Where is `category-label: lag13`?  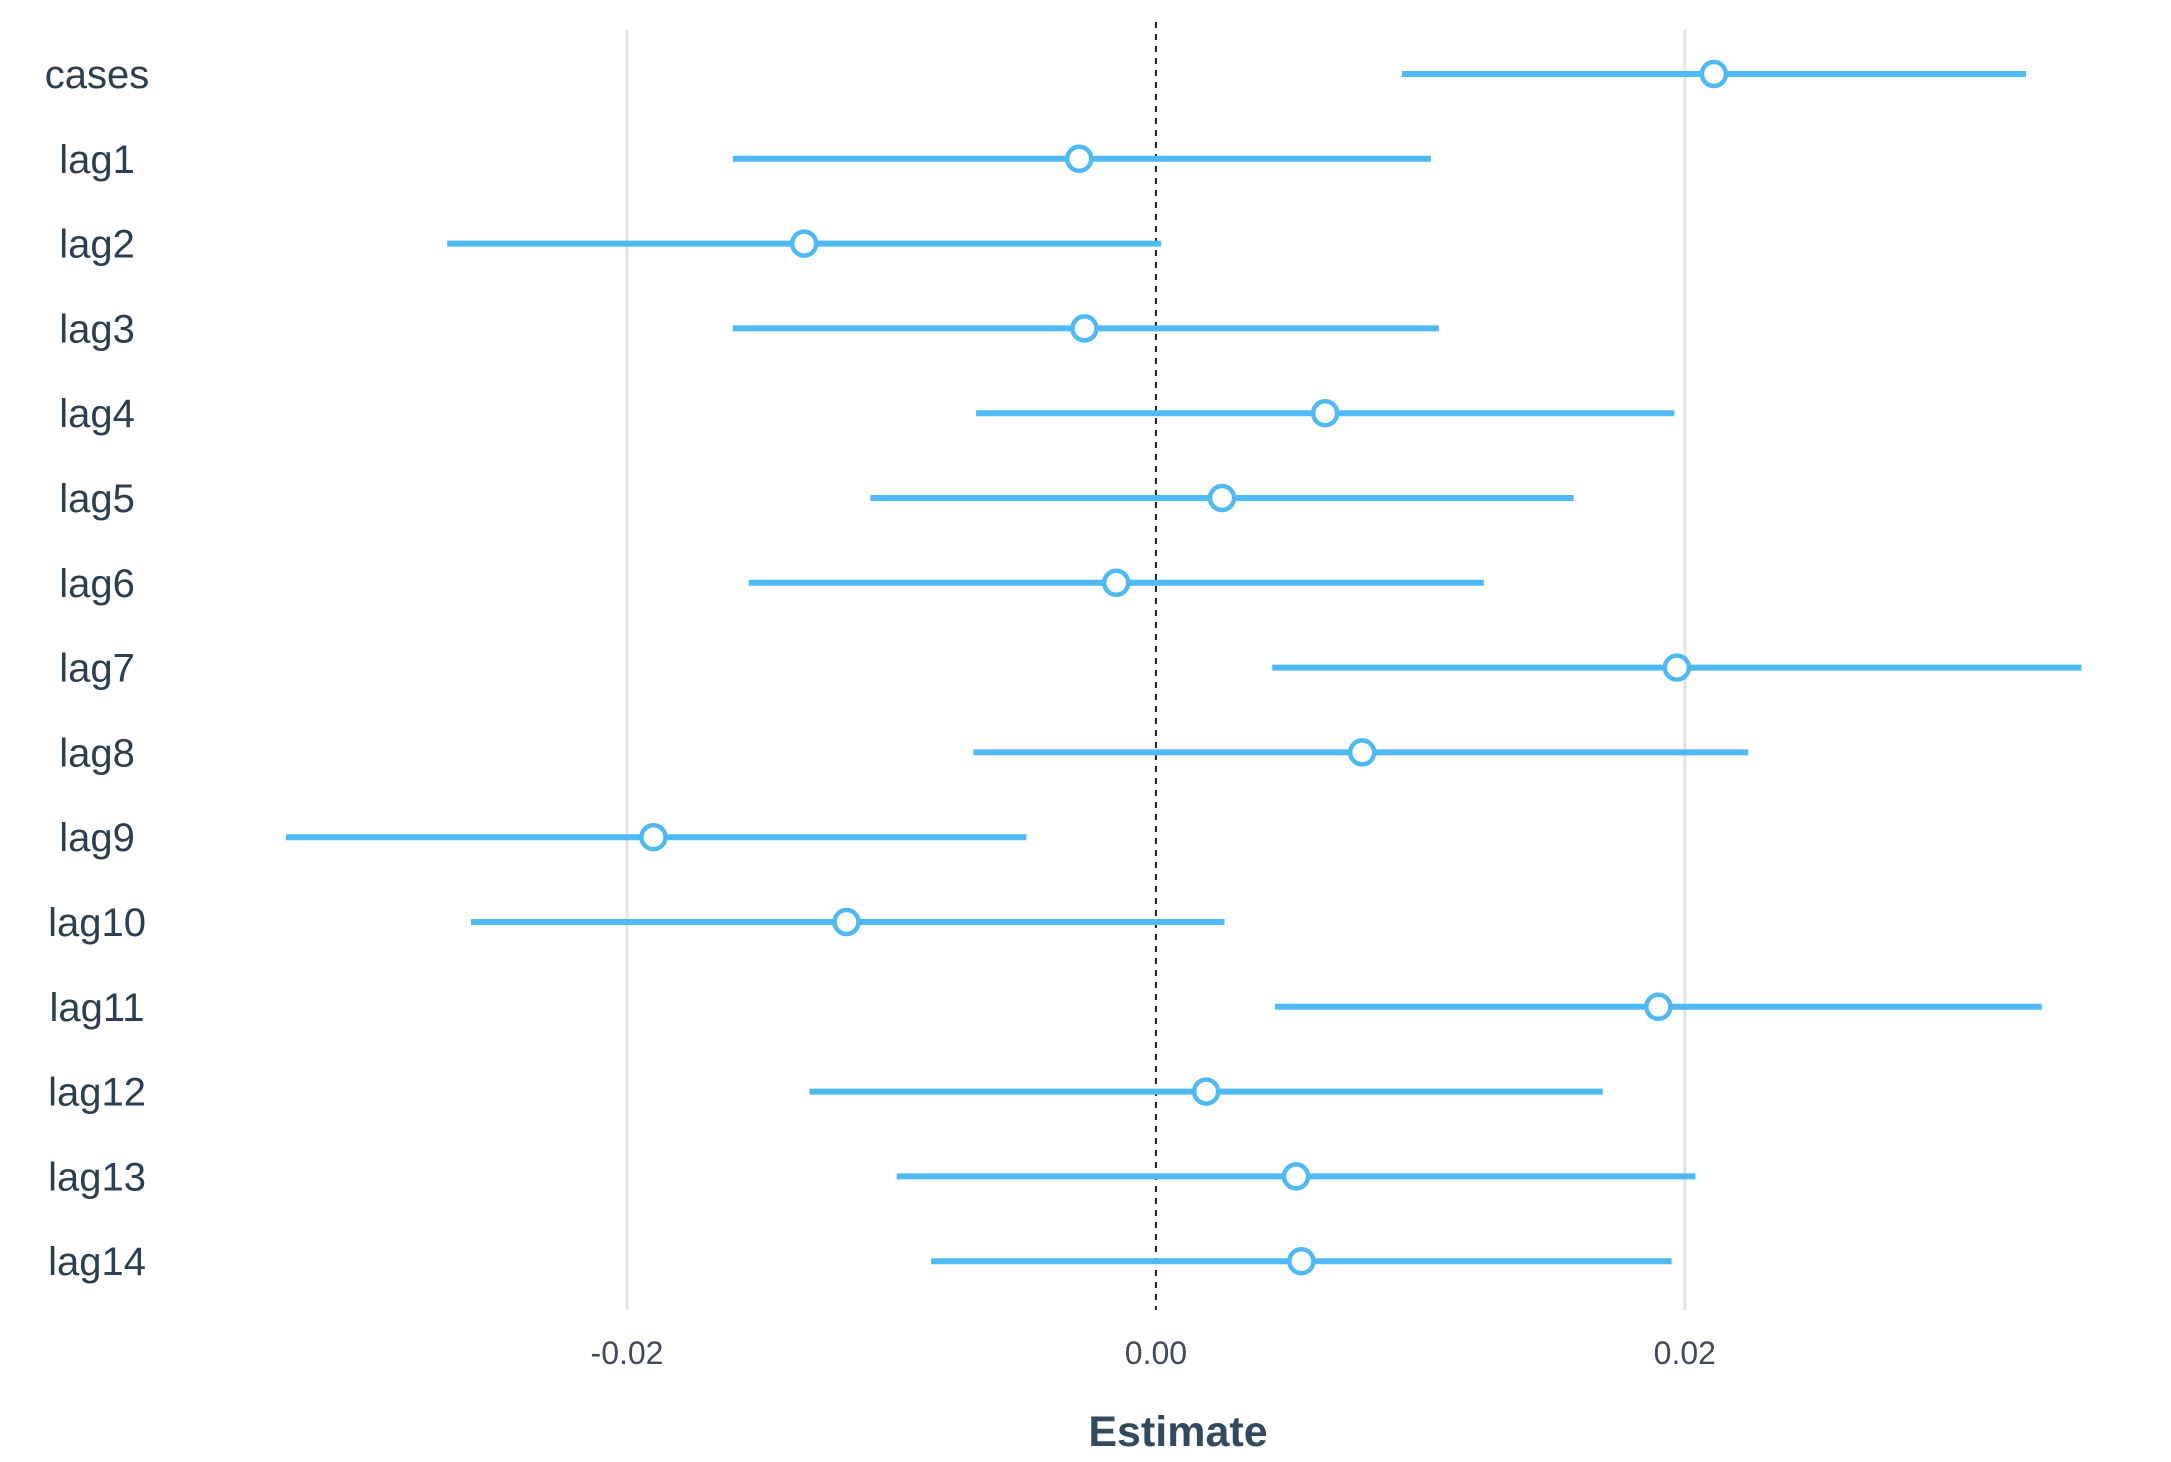 category-label: lag13 is located at coordinates (97, 1177).